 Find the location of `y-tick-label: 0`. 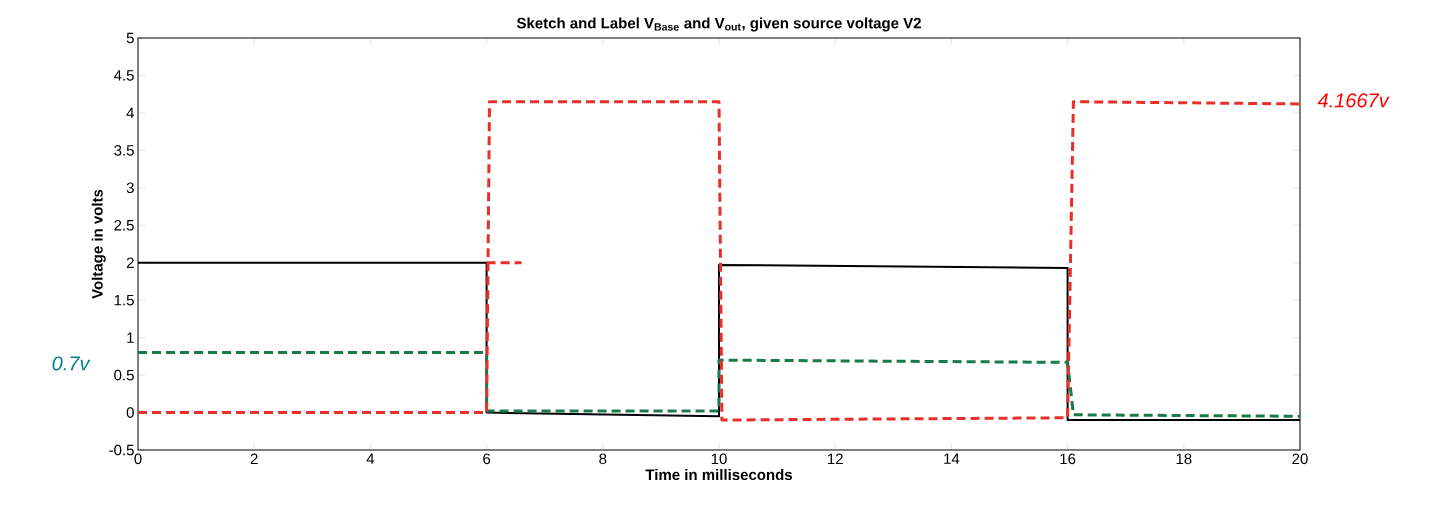

y-tick-label: 0 is located at coordinates (130, 412).